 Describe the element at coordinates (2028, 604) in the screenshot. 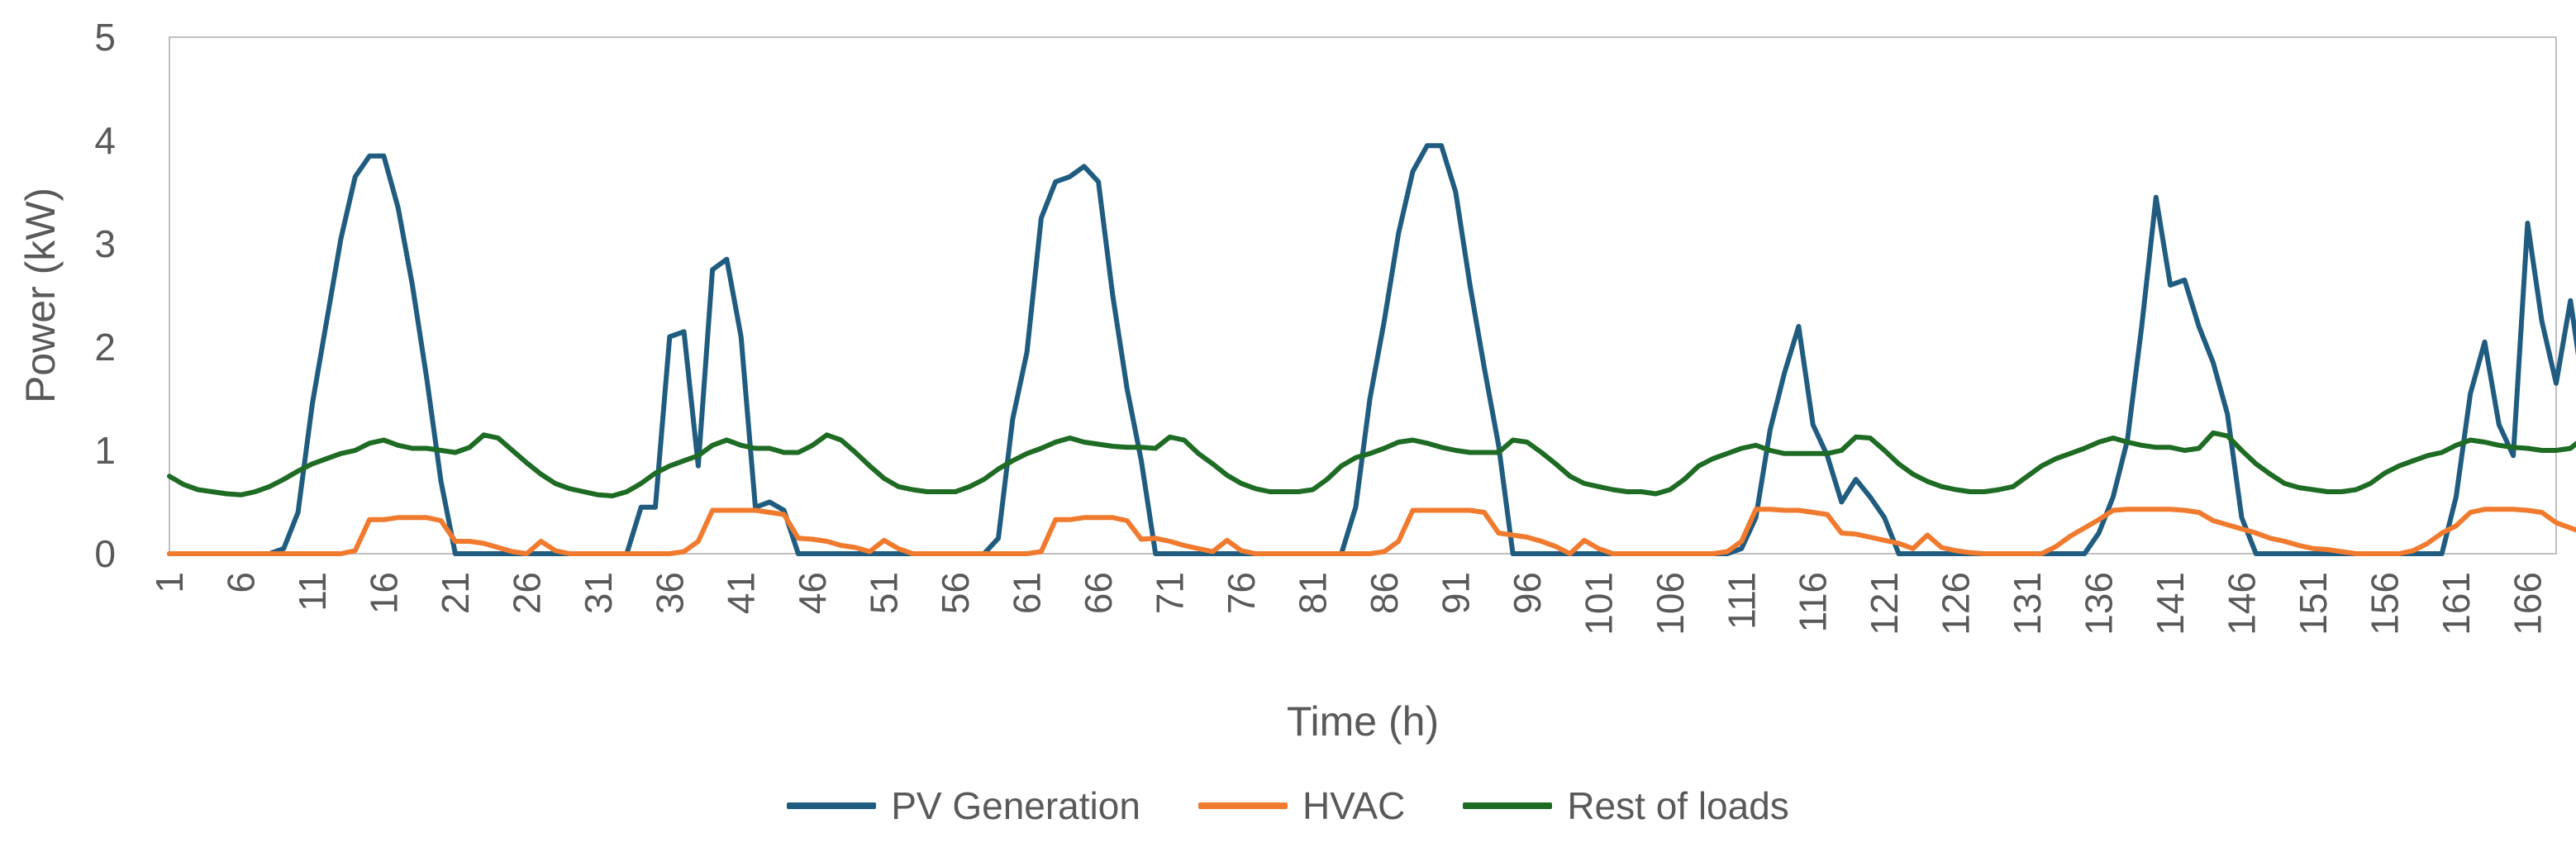

I see `x-tick-label: 131` at that location.